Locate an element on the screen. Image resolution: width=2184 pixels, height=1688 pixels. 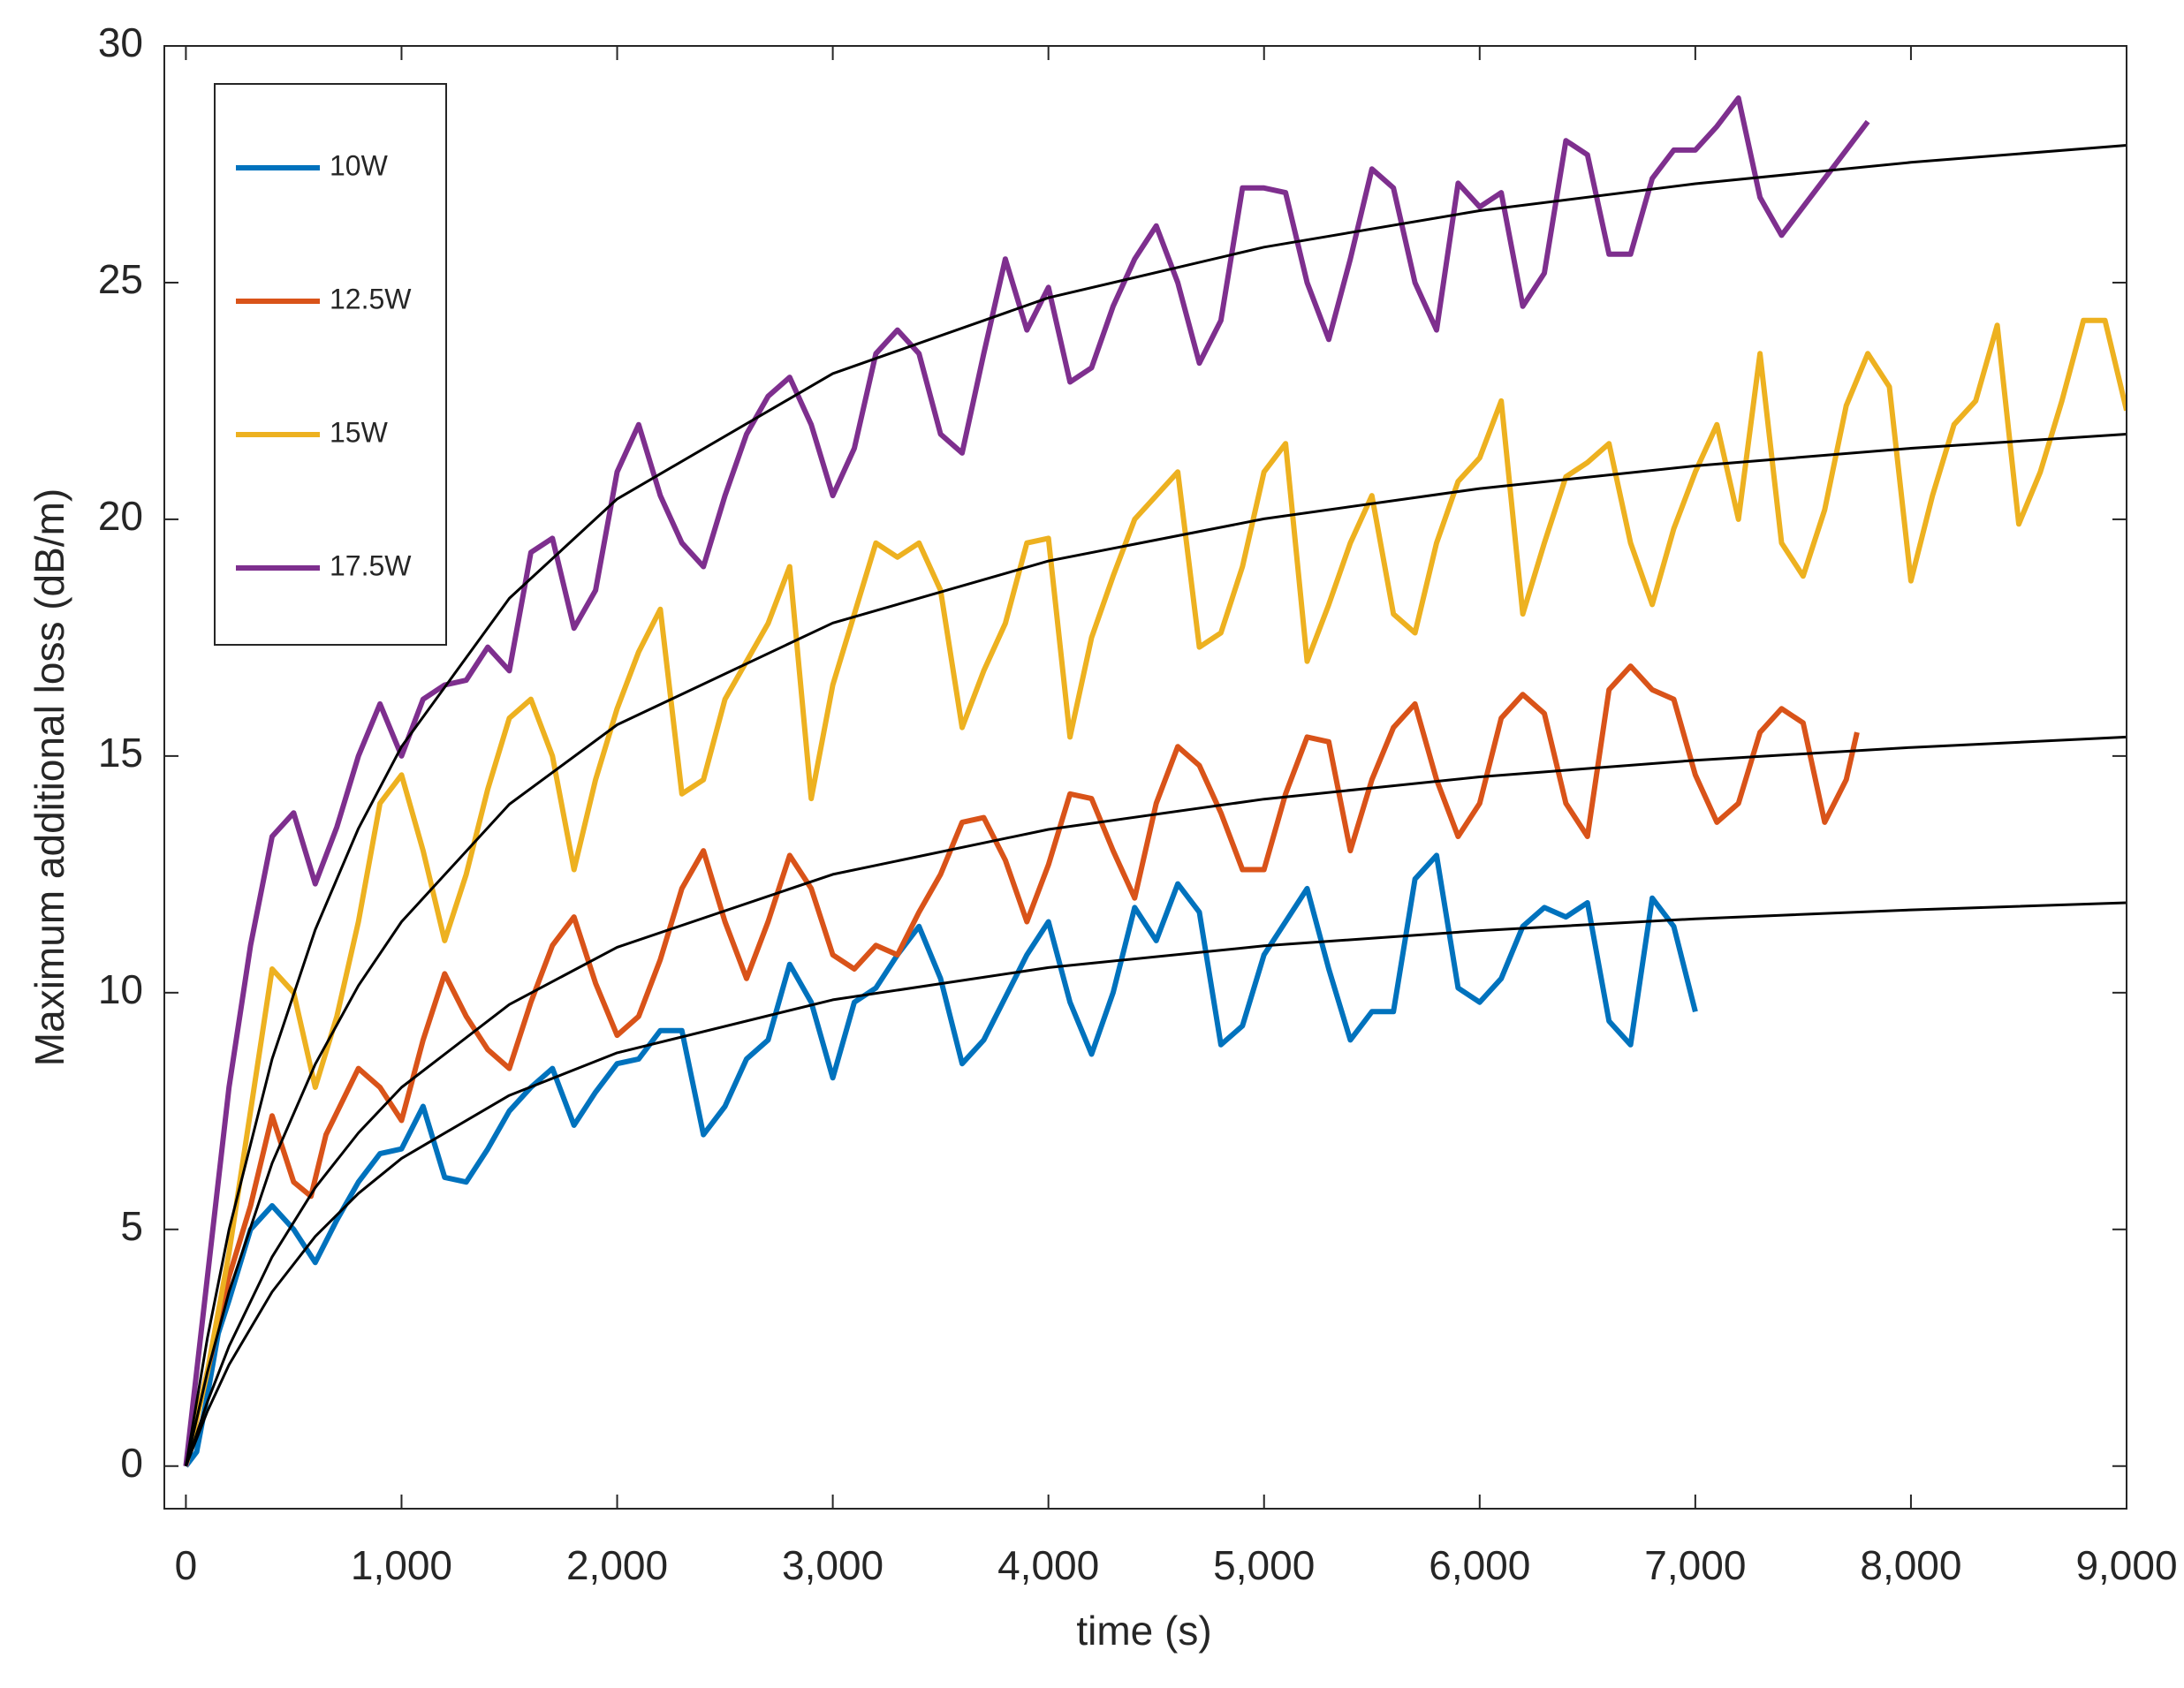
x-tick-label: 2,000 is located at coordinates (617, 1565).